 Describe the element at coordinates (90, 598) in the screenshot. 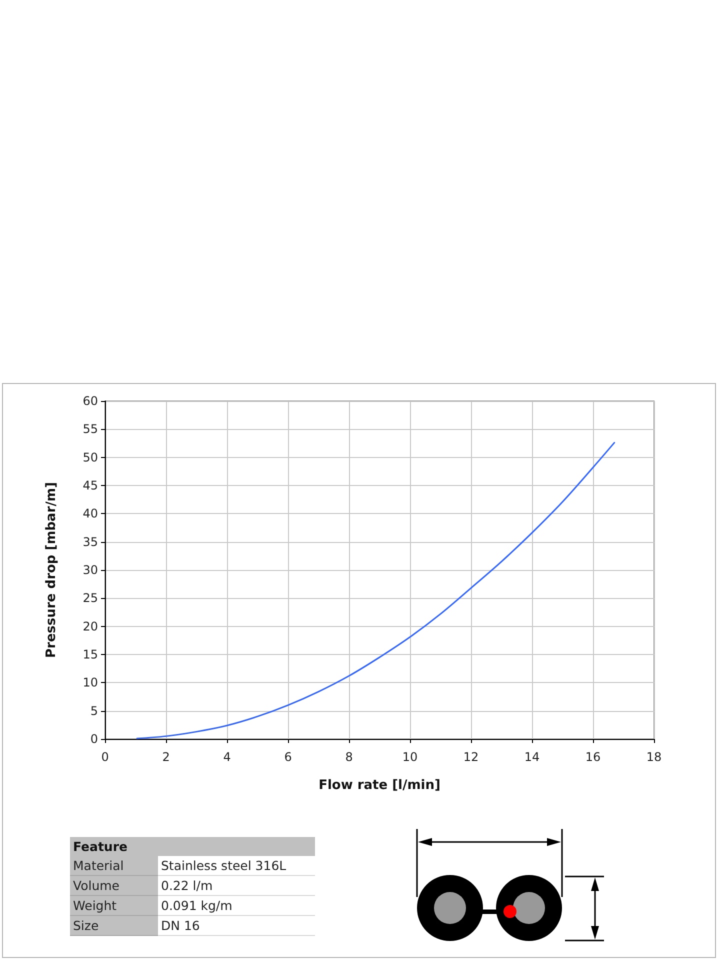

I see `y-tick-label: 25` at that location.